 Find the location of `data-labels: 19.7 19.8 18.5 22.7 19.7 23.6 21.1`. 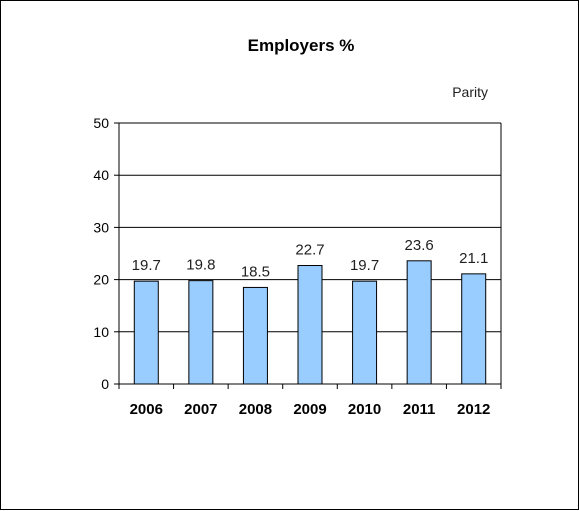

data-labels: 19.7 19.8 18.5 22.7 19.7 23.6 21.1 is located at coordinates (310, 259).